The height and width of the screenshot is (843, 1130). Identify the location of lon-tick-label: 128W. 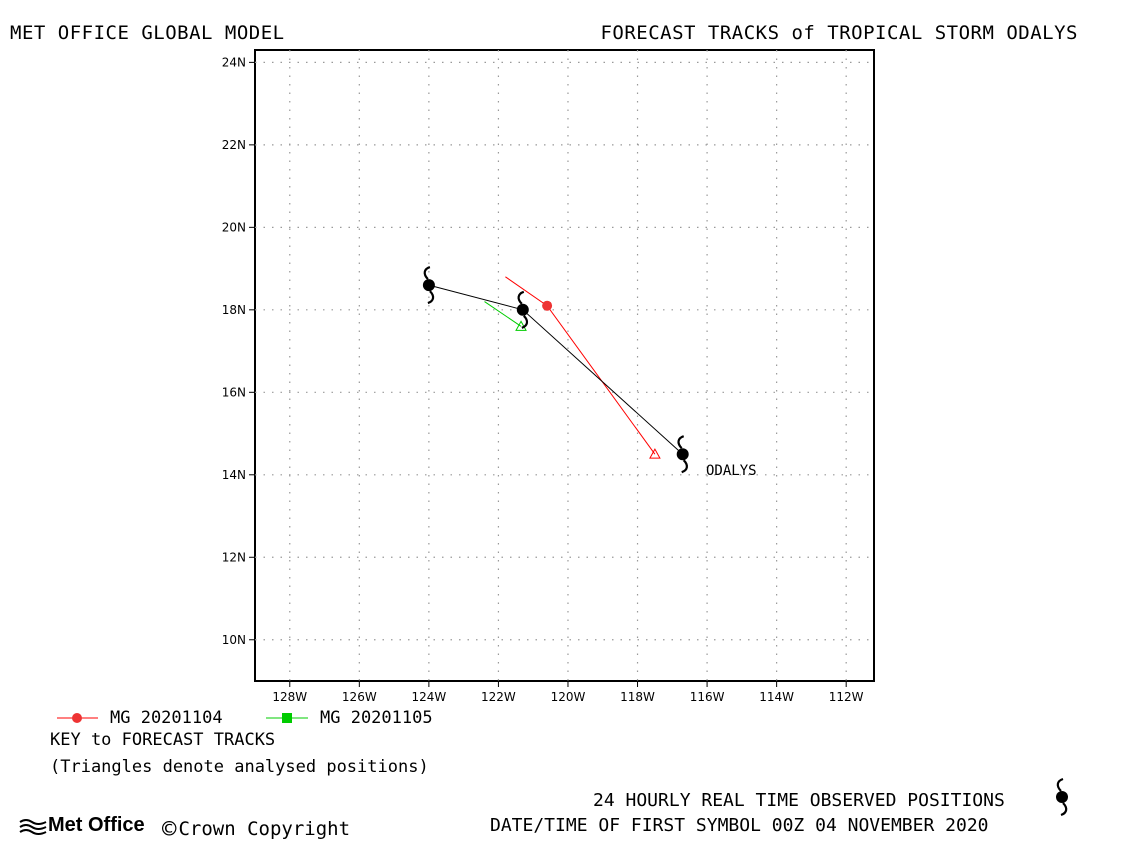
(289, 697).